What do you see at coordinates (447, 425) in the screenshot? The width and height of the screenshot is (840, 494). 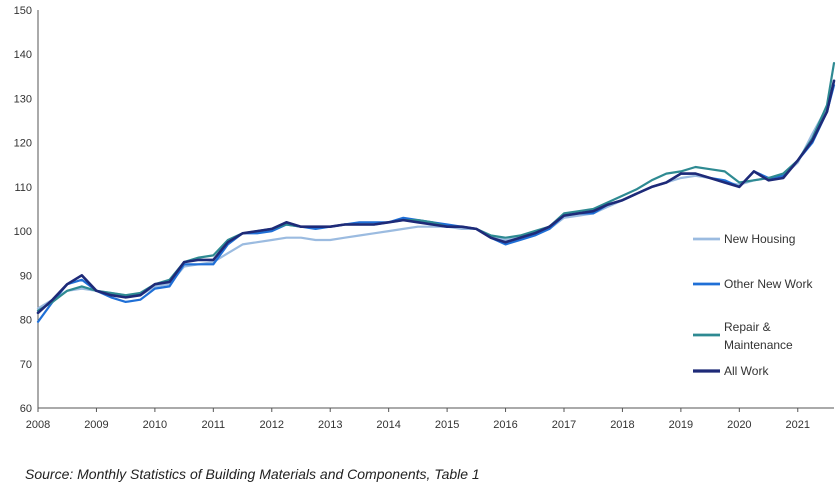 I see `x-tick-label: 2015` at bounding box center [447, 425].